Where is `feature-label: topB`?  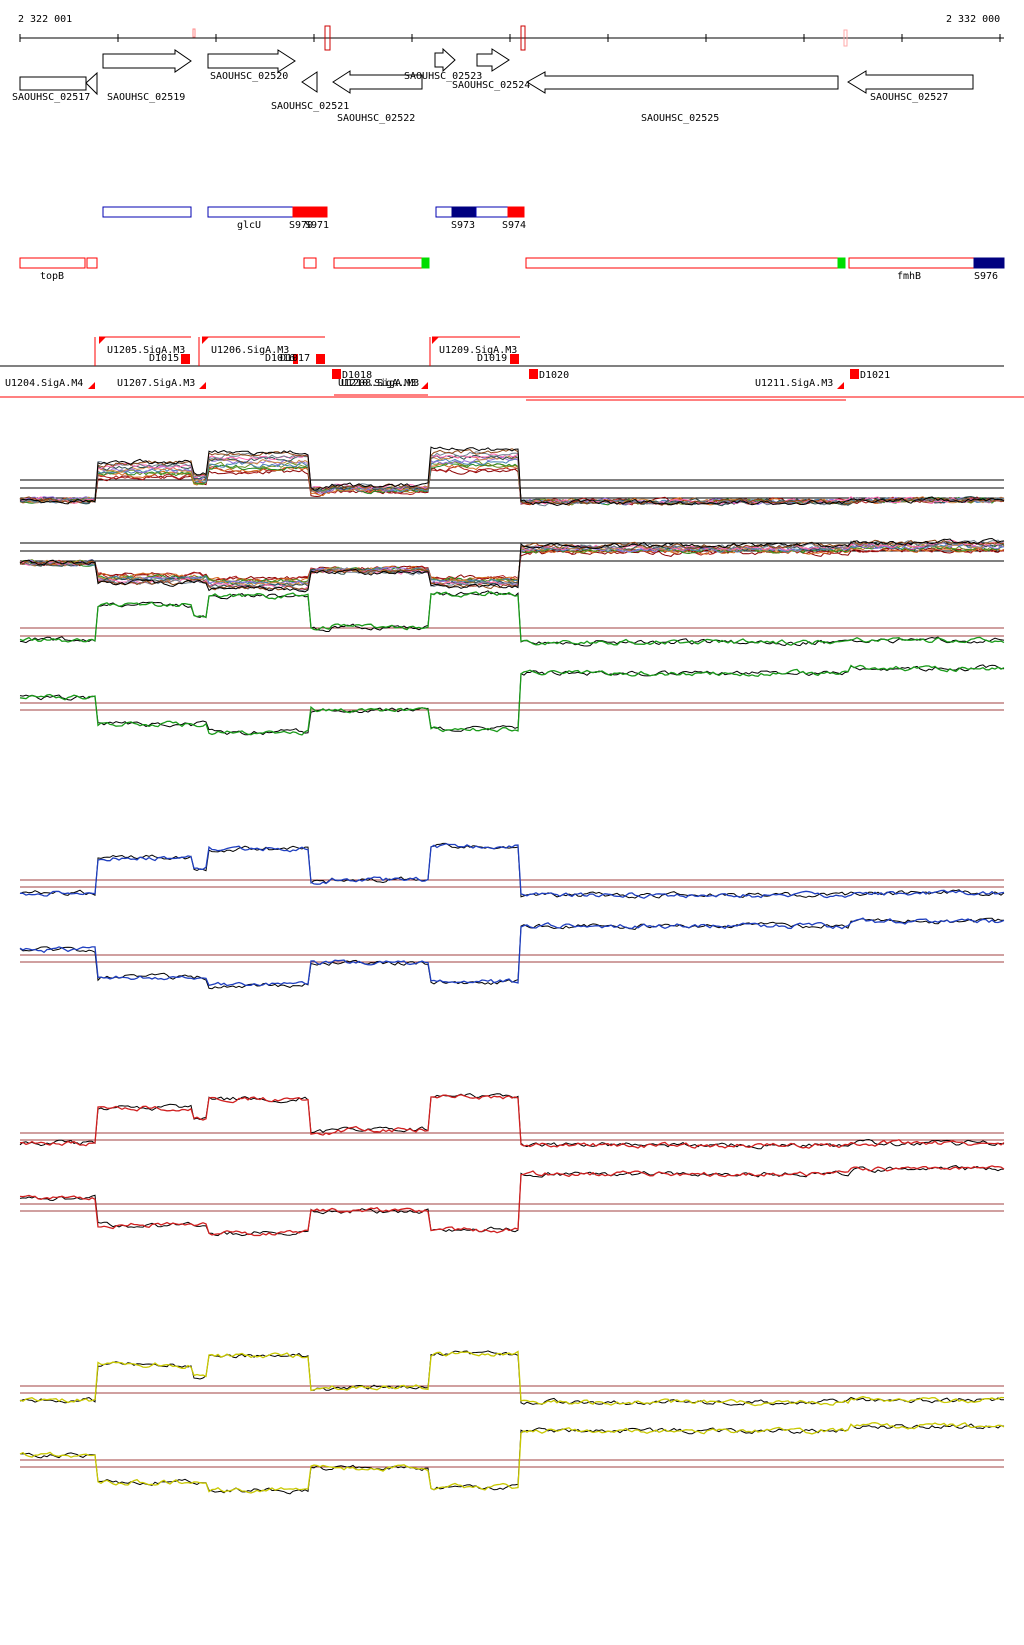 feature-label: topB is located at coordinates (52, 276).